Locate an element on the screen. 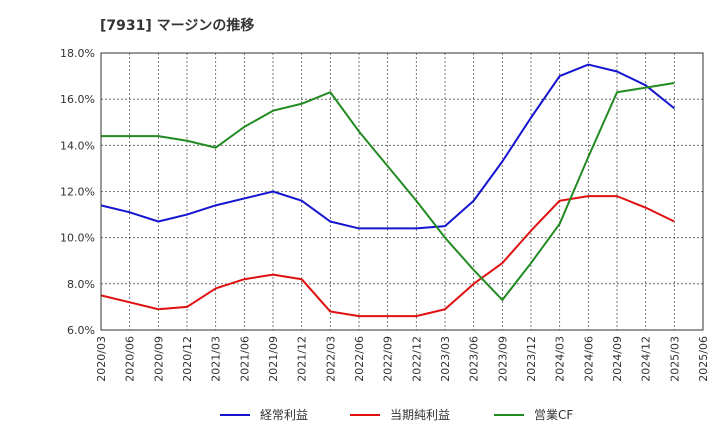 Image resolution: width=720 pixels, height=440 pixels. x-tick-label: 2020/09 is located at coordinates (158, 359).